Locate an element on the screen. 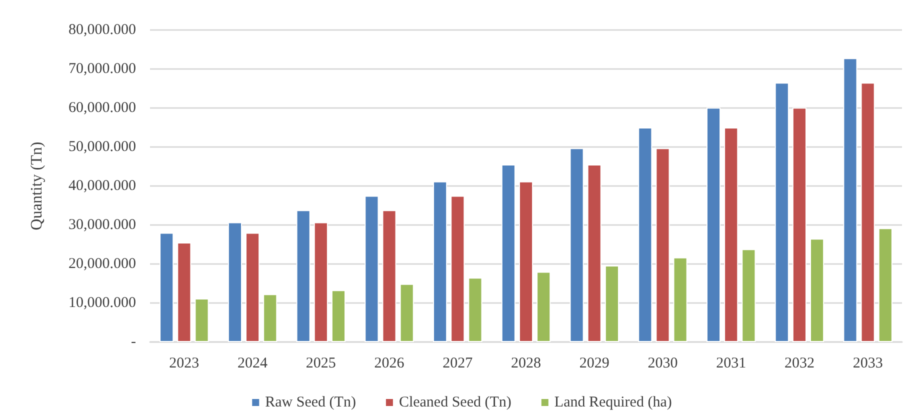 The height and width of the screenshot is (417, 922). y-tick-label: 20,000.000 is located at coordinates (102, 264).